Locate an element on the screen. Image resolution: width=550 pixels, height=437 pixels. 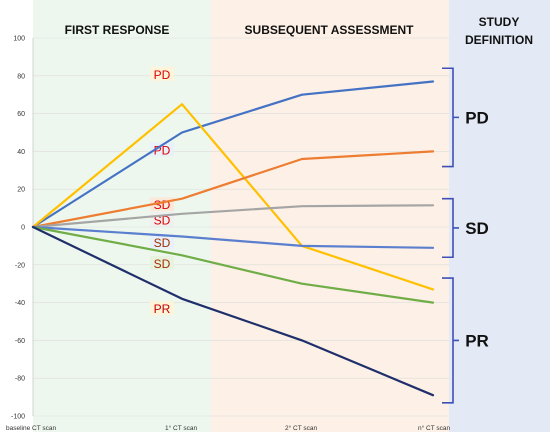
y-tick-label: 40 is located at coordinates (21, 152).